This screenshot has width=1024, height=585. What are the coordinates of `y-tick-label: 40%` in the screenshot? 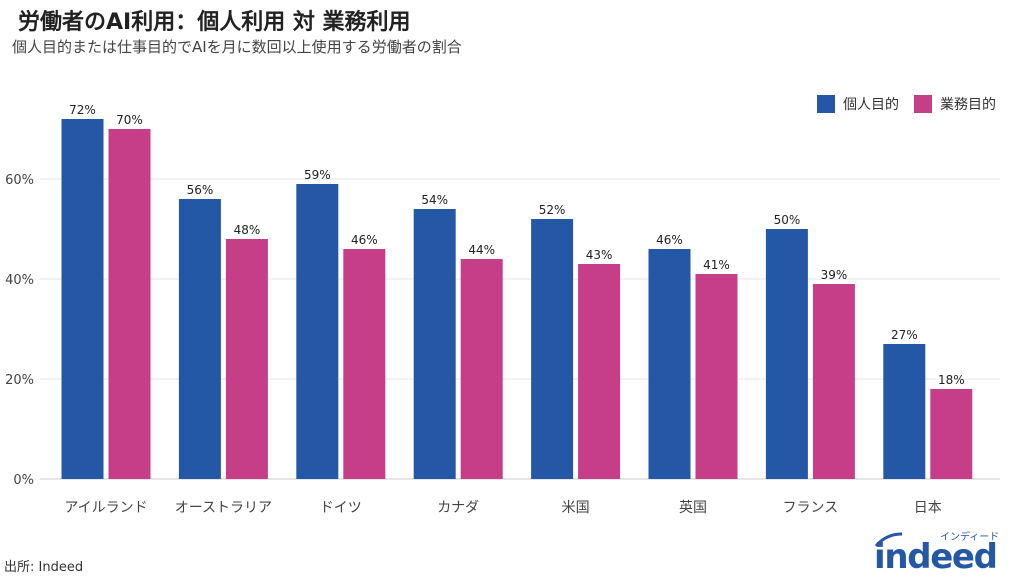 It's located at (19, 280).